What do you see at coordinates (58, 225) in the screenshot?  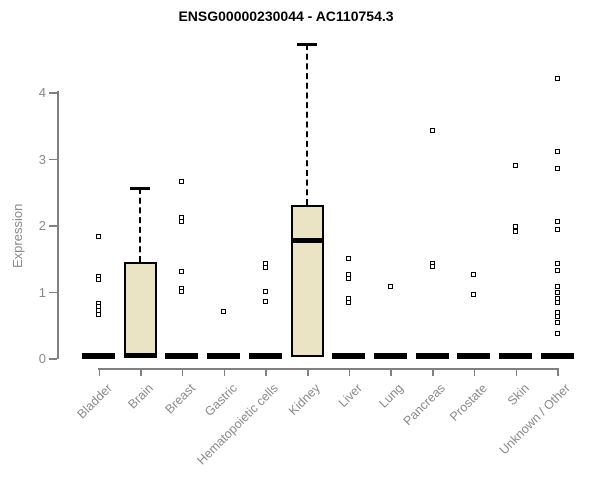 I see `y-axis-line` at bounding box center [58, 225].